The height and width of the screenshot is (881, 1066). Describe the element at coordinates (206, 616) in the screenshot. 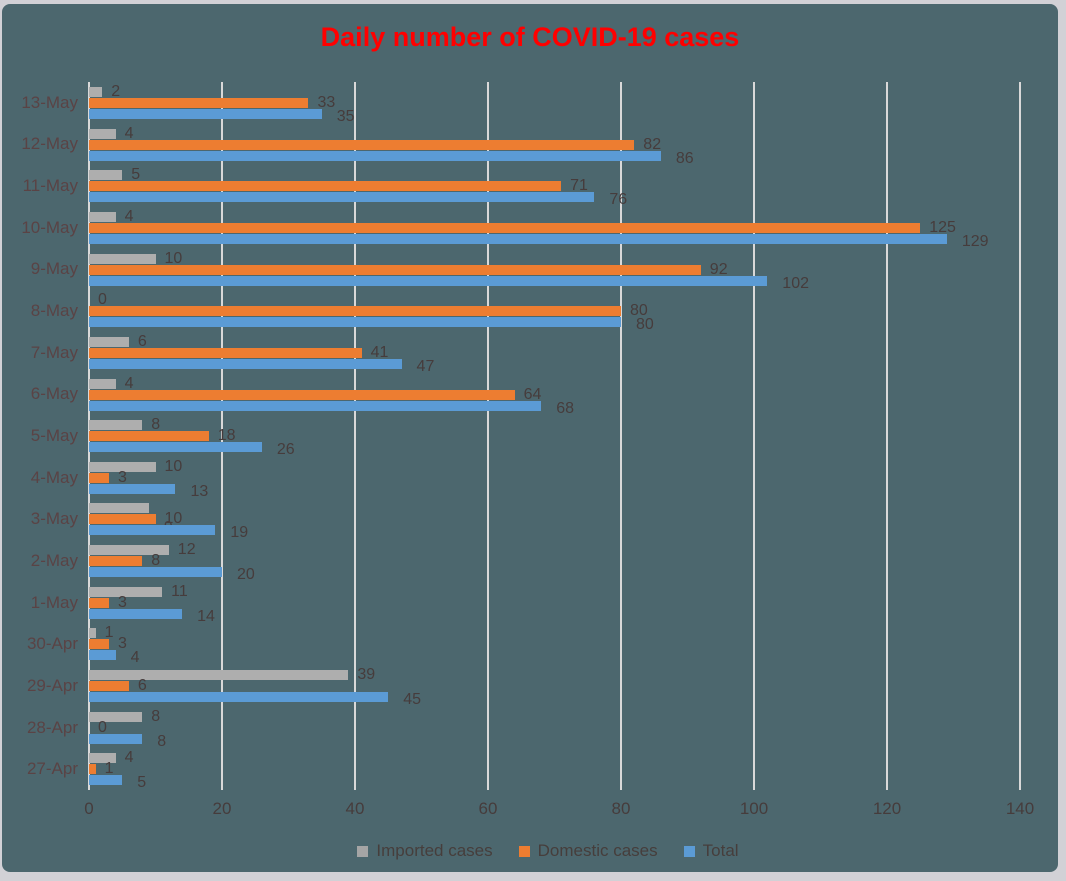

I see `value-label: 14` at that location.